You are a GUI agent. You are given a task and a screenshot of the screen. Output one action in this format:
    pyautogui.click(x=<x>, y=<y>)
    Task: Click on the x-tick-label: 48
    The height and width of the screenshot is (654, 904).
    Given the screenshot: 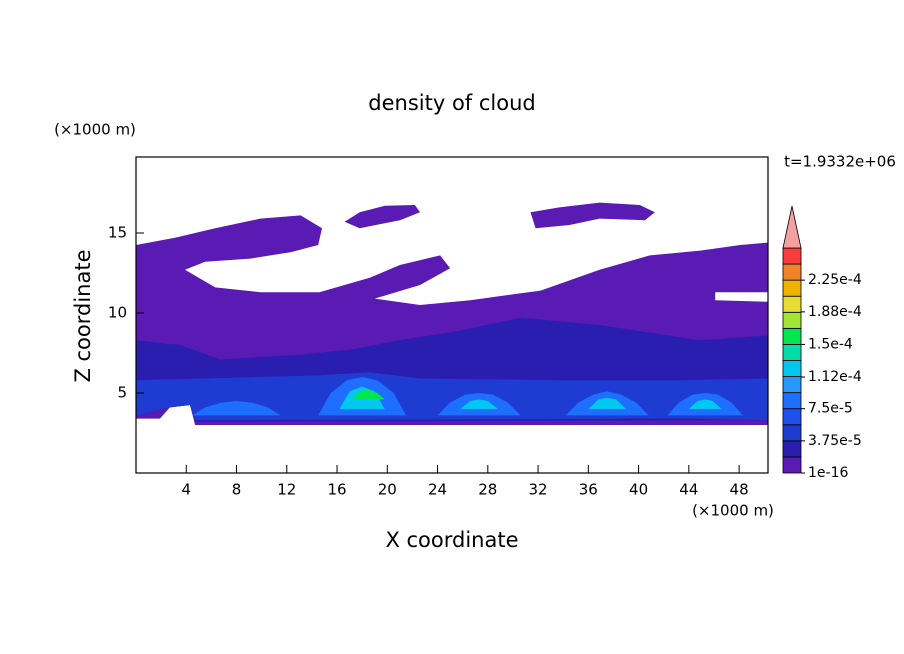 What is the action you would take?
    pyautogui.click(x=739, y=490)
    